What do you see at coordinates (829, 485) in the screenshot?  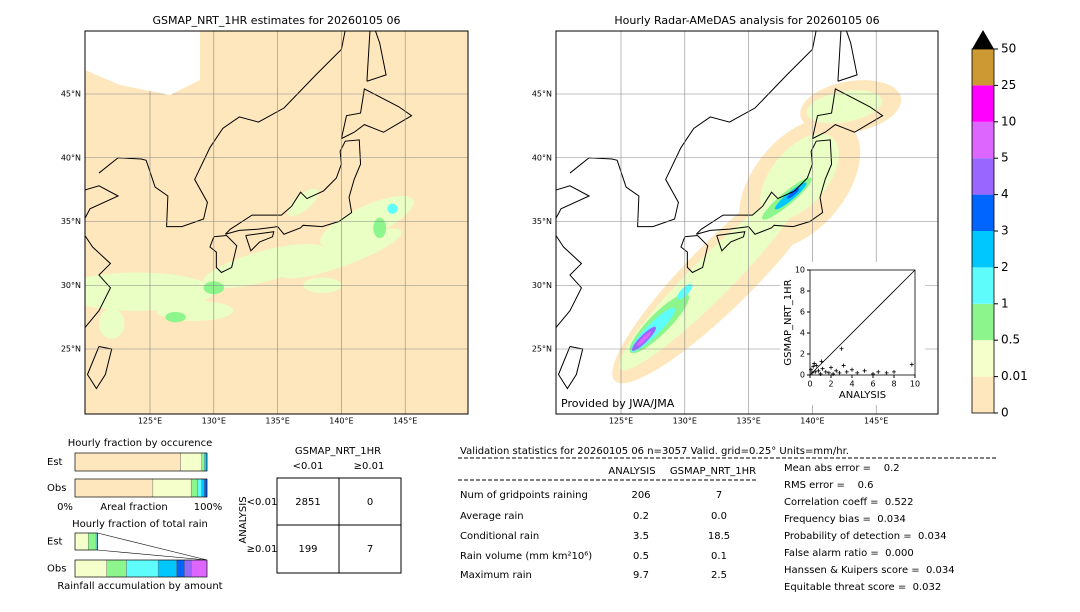 I see `score: RMS error = 0.6` at bounding box center [829, 485].